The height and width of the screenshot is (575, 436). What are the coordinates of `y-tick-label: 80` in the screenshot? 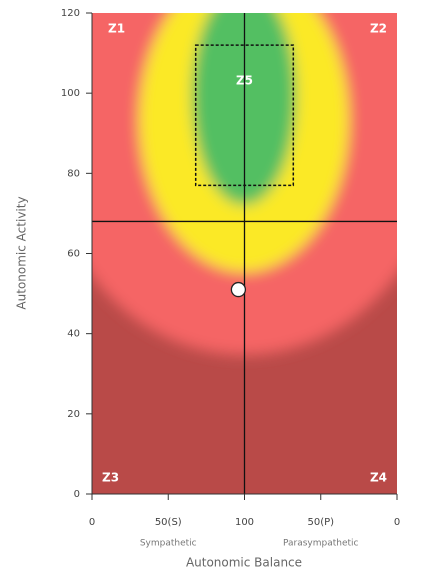 It's located at (73, 173).